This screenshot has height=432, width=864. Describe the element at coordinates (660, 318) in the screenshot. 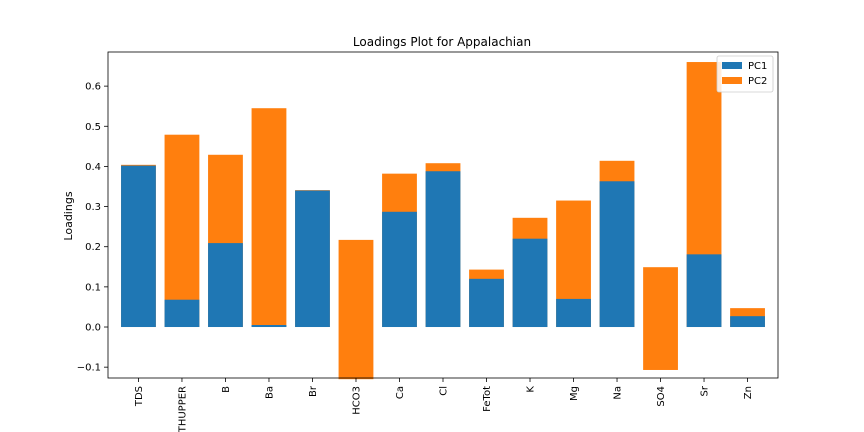

I see `bar-pc2-so4` at that location.